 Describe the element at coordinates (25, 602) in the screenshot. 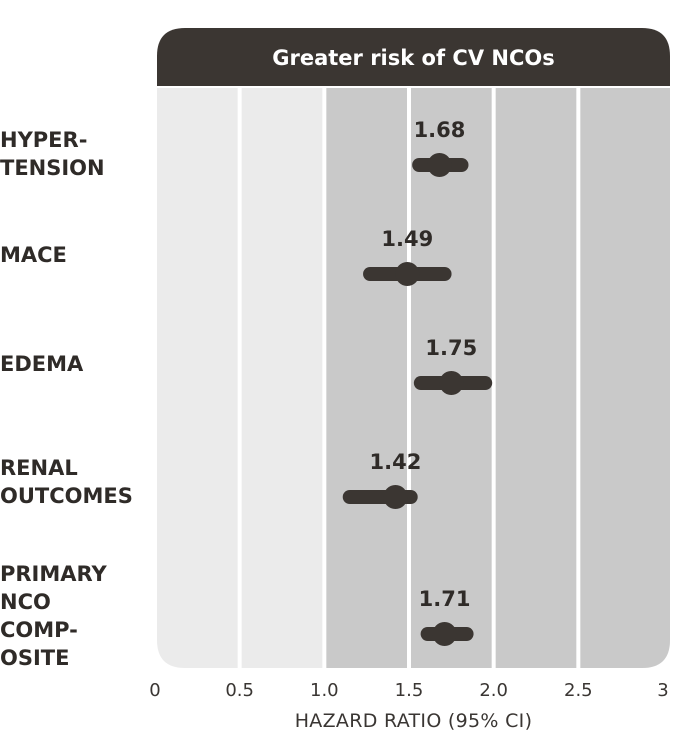

I see `row-label-line: NCO` at that location.